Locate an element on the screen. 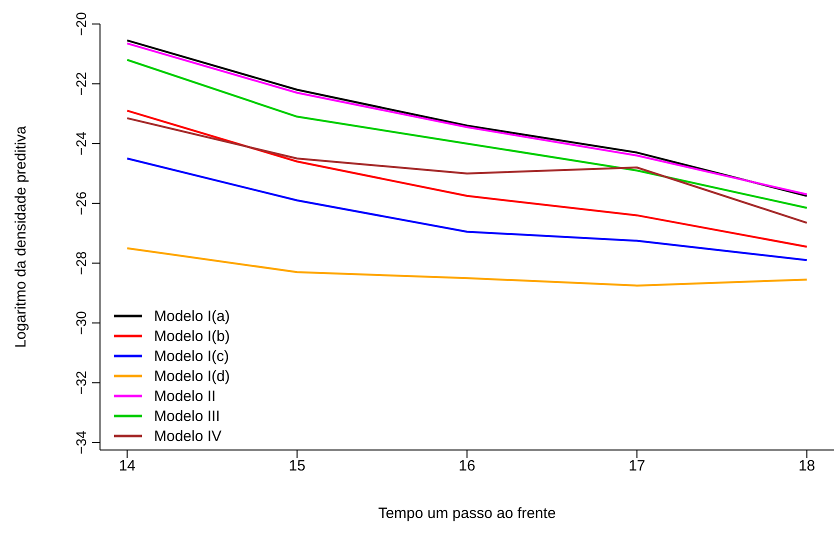  x-tick-label: 18 is located at coordinates (807, 466).